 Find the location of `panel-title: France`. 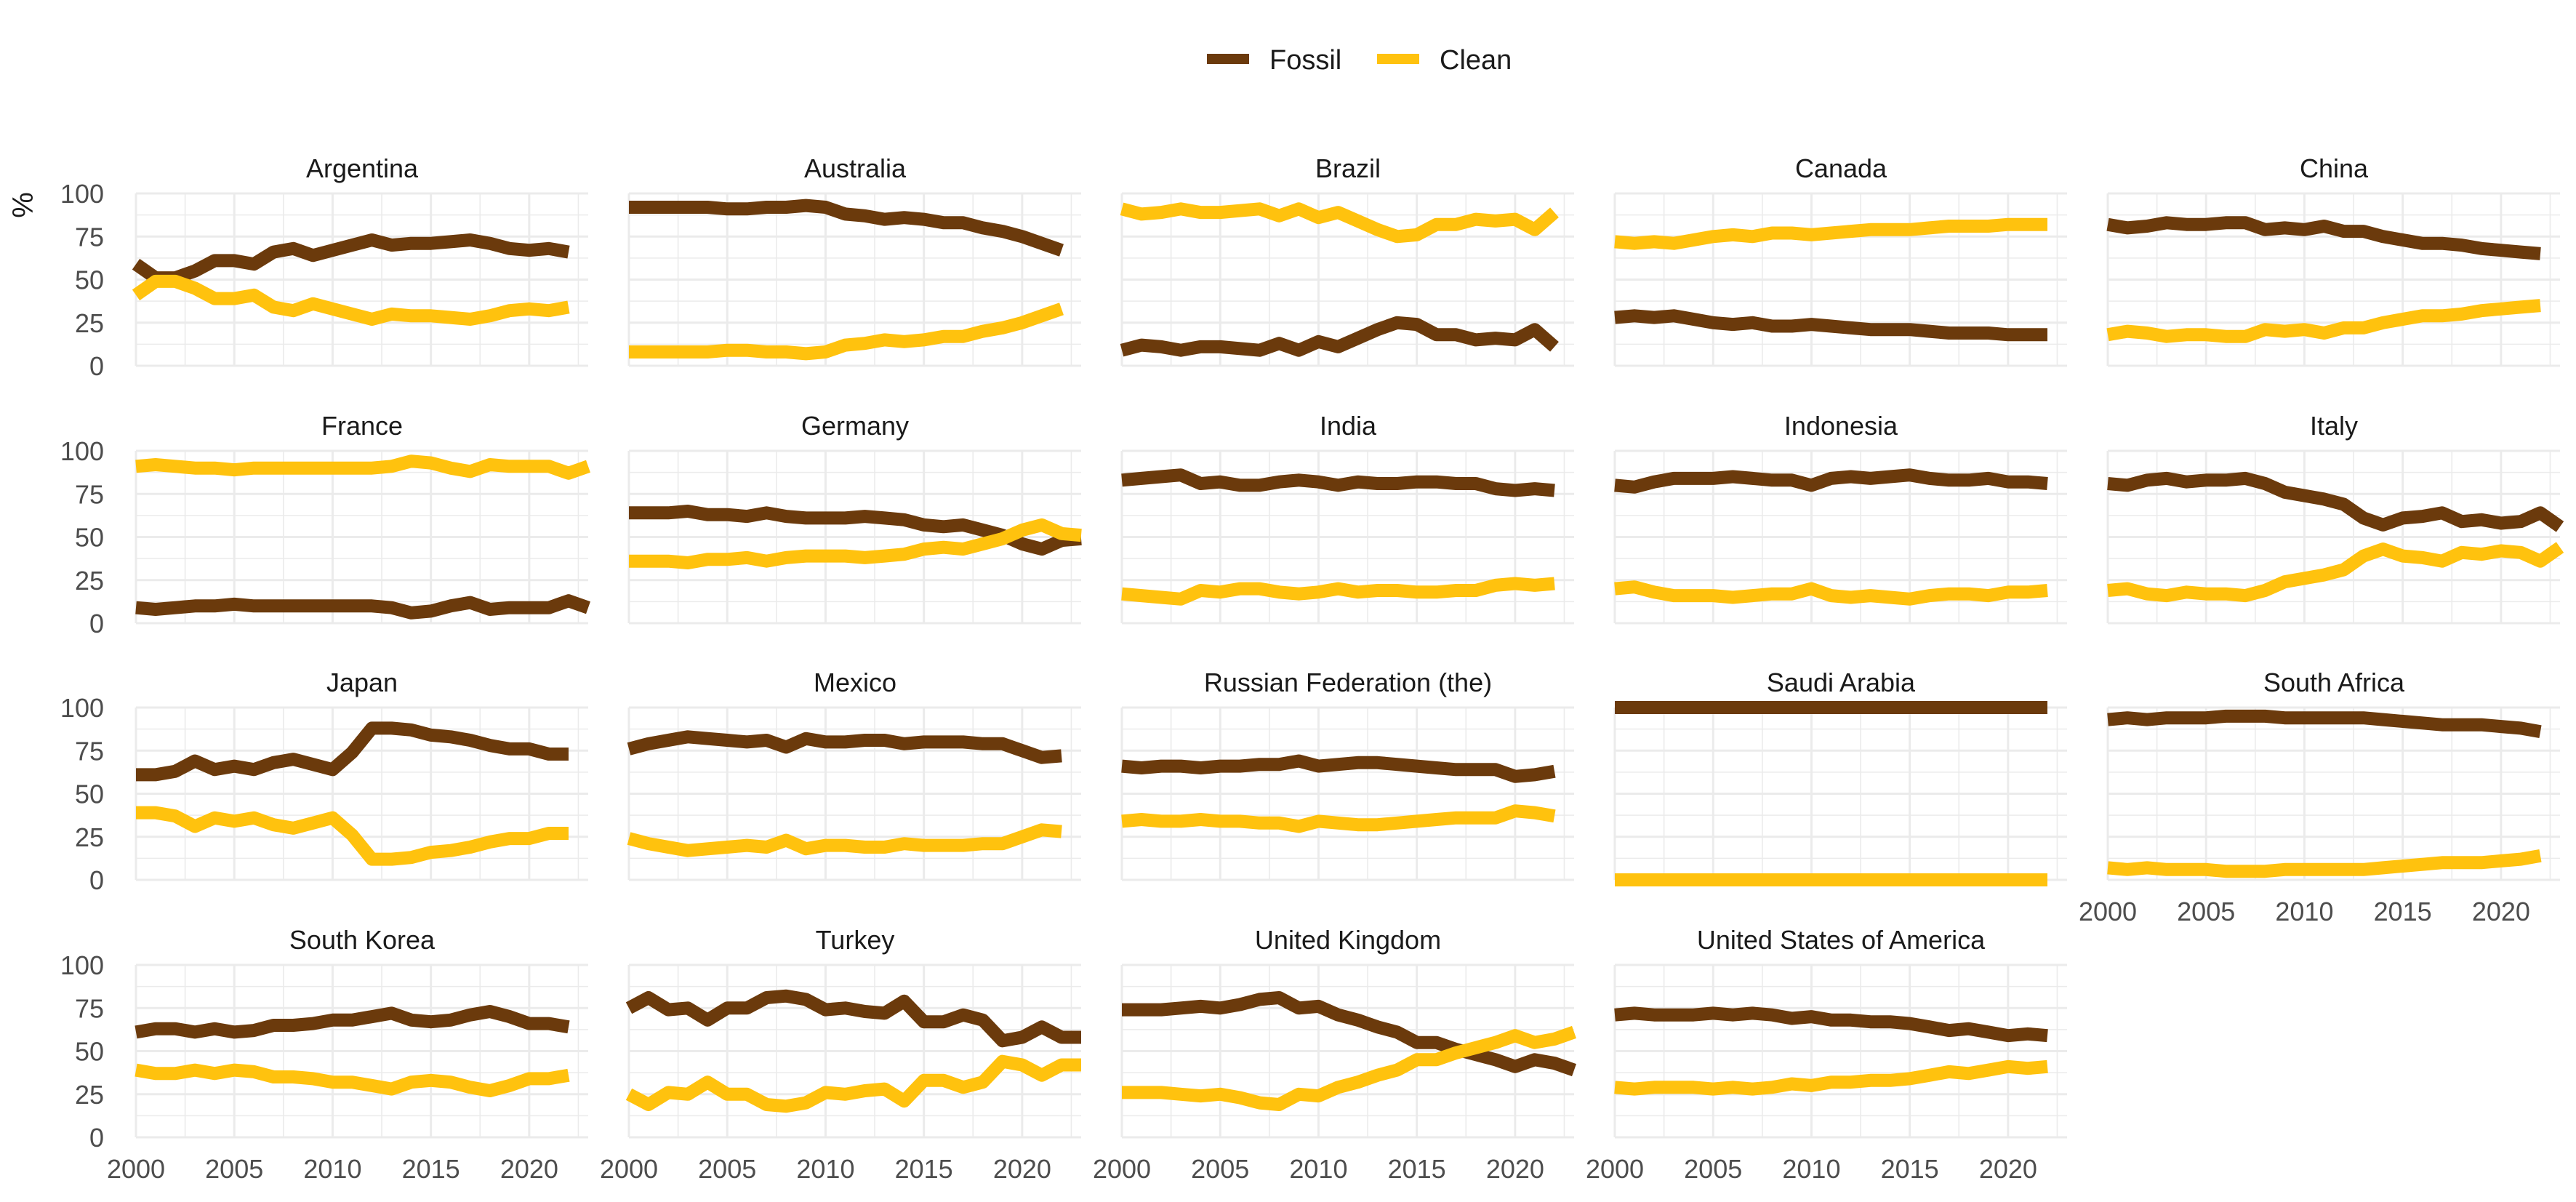

panel-title: France is located at coordinates (362, 426).